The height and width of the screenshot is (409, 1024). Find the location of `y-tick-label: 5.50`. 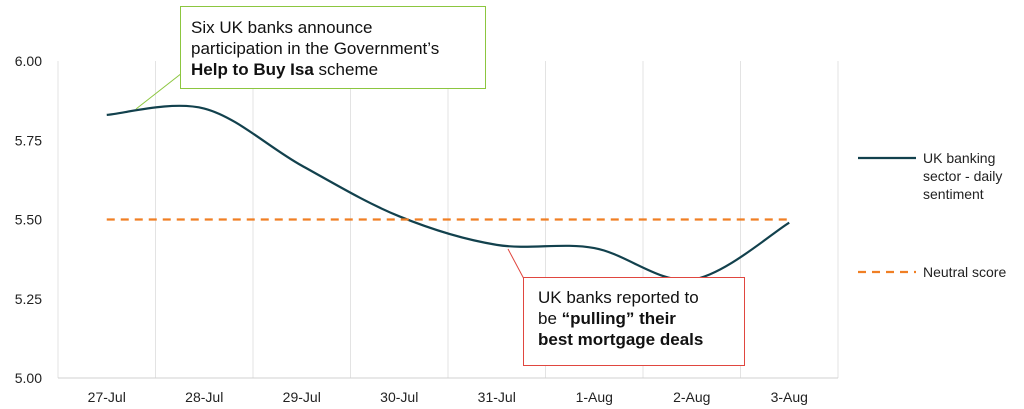

y-tick-label: 5.50 is located at coordinates (28, 220).